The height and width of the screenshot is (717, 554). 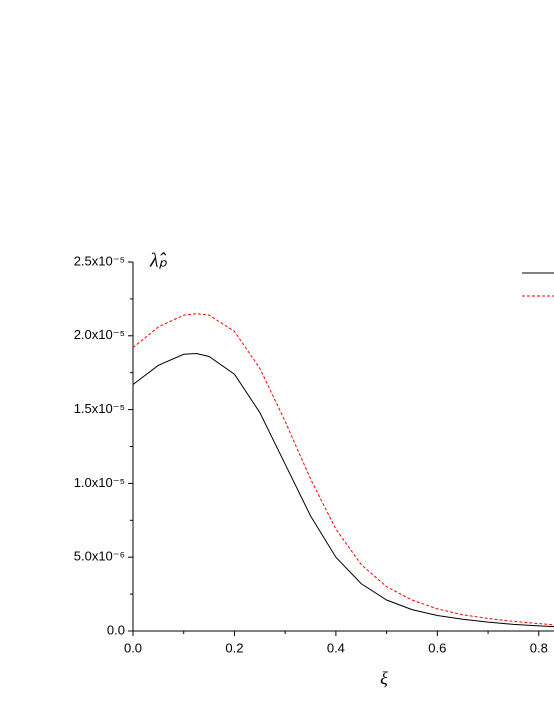 What do you see at coordinates (133, 647) in the screenshot?
I see `x-tick-label: 0.0` at bounding box center [133, 647].